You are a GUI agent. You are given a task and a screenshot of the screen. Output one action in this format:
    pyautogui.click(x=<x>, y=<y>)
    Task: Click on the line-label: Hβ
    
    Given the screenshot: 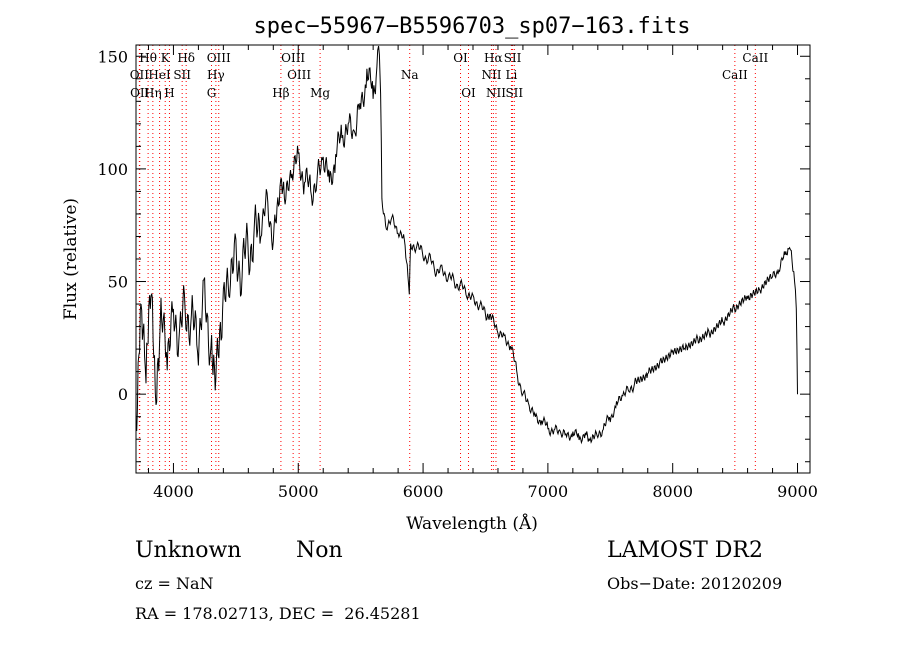 What is the action you would take?
    pyautogui.click(x=280, y=93)
    